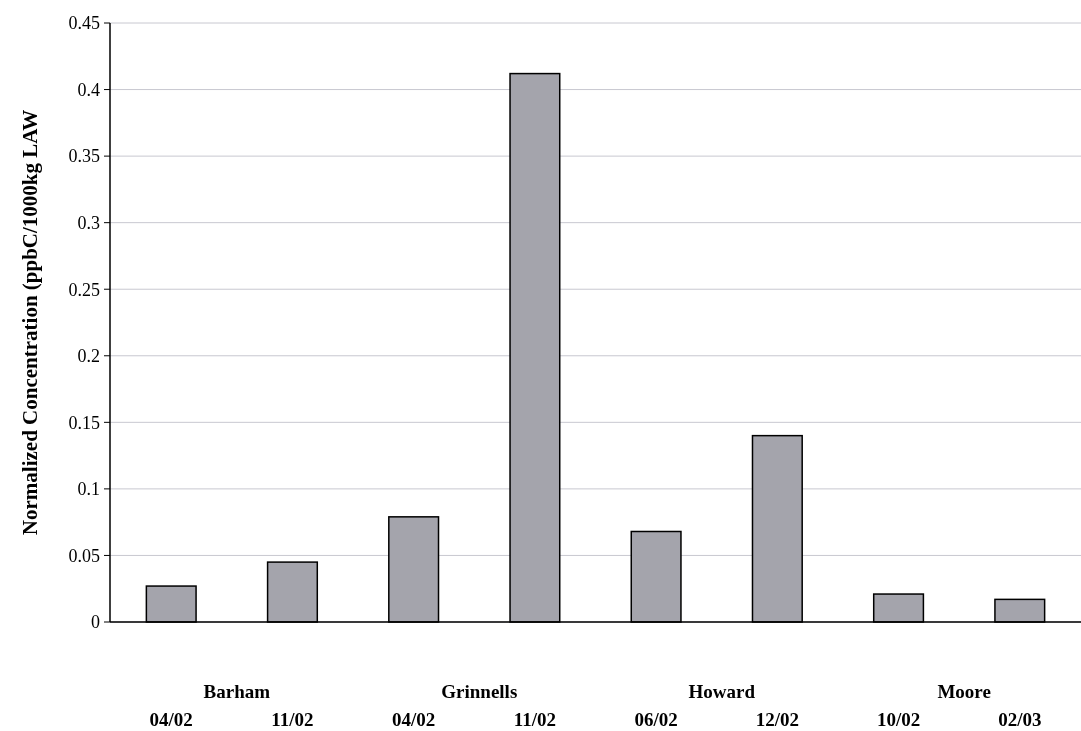 The width and height of the screenshot is (1081, 731). I want to click on x-tick-label: 06/02, so click(656, 719).